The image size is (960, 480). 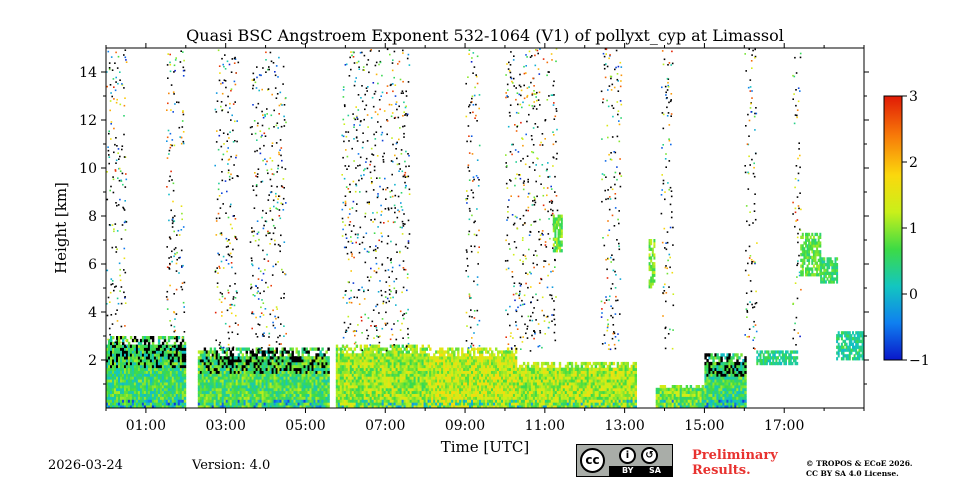 What do you see at coordinates (146, 372) in the screenshot?
I see `low-layer-segment` at bounding box center [146, 372].